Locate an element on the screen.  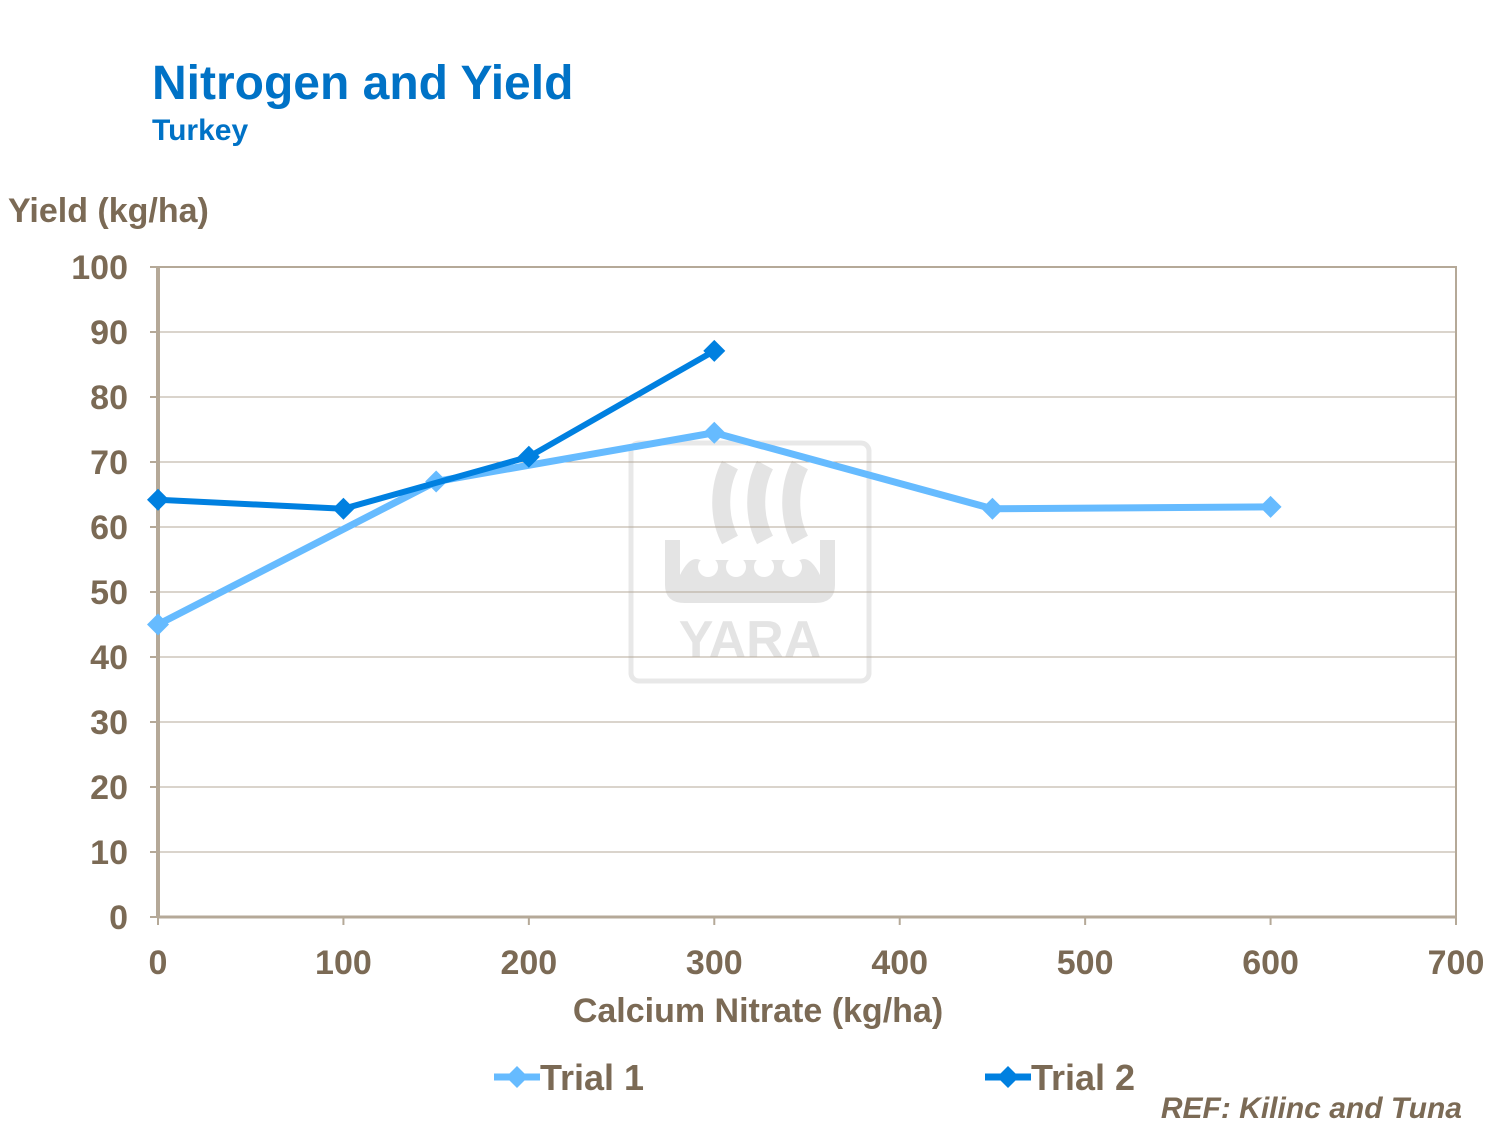
series-line is located at coordinates (436, 430).